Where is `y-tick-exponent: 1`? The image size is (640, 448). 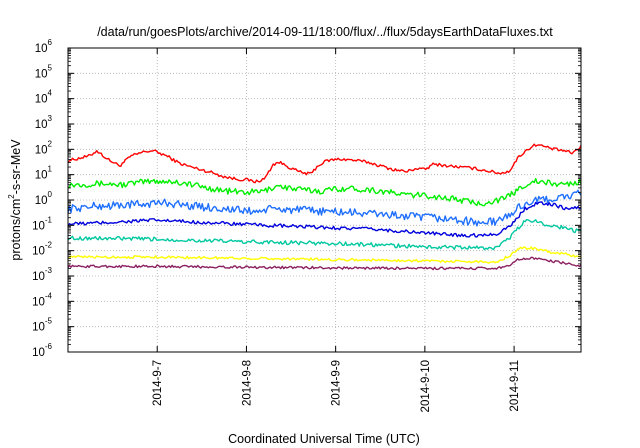
y-tick-exponent: 1 is located at coordinates (50, 169).